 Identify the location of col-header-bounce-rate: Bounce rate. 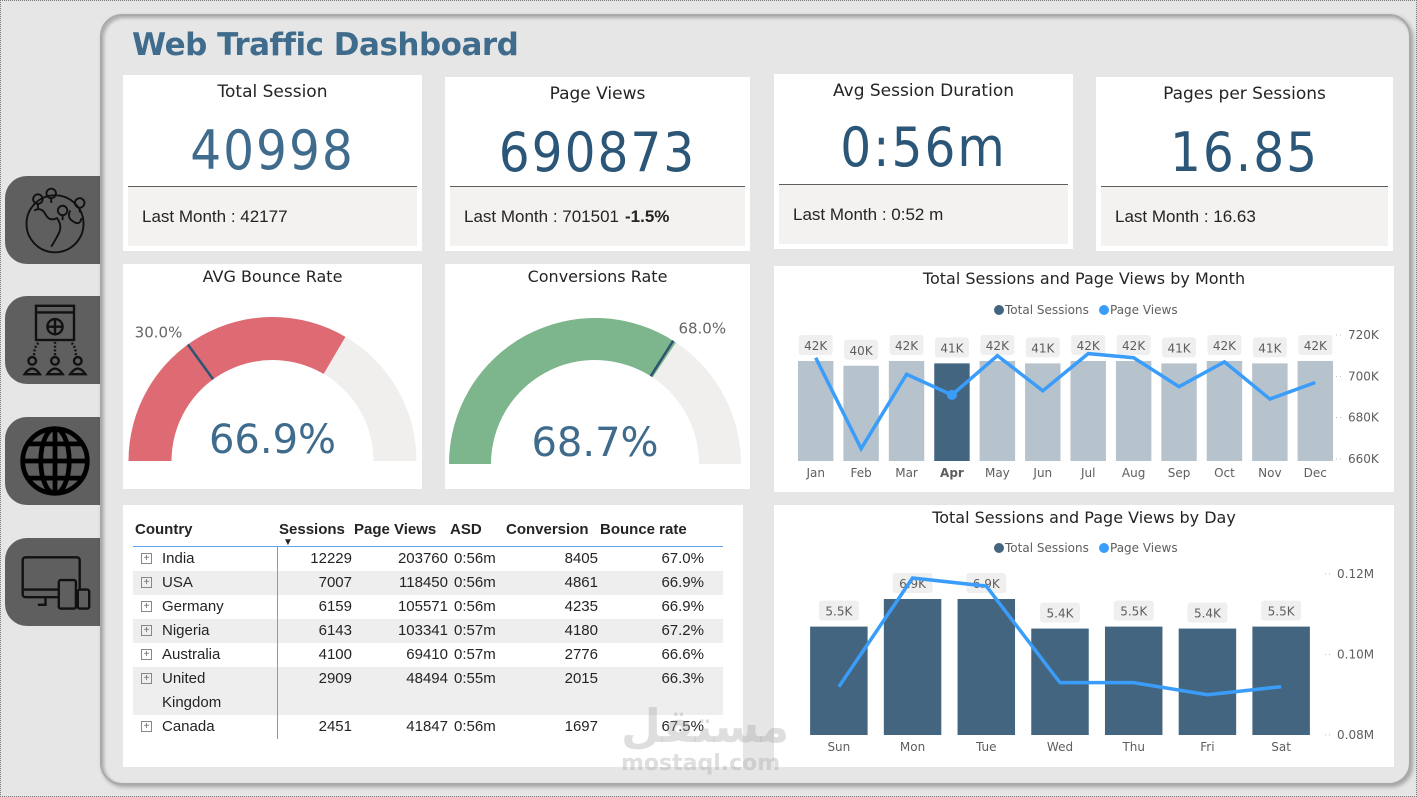
(643, 529).